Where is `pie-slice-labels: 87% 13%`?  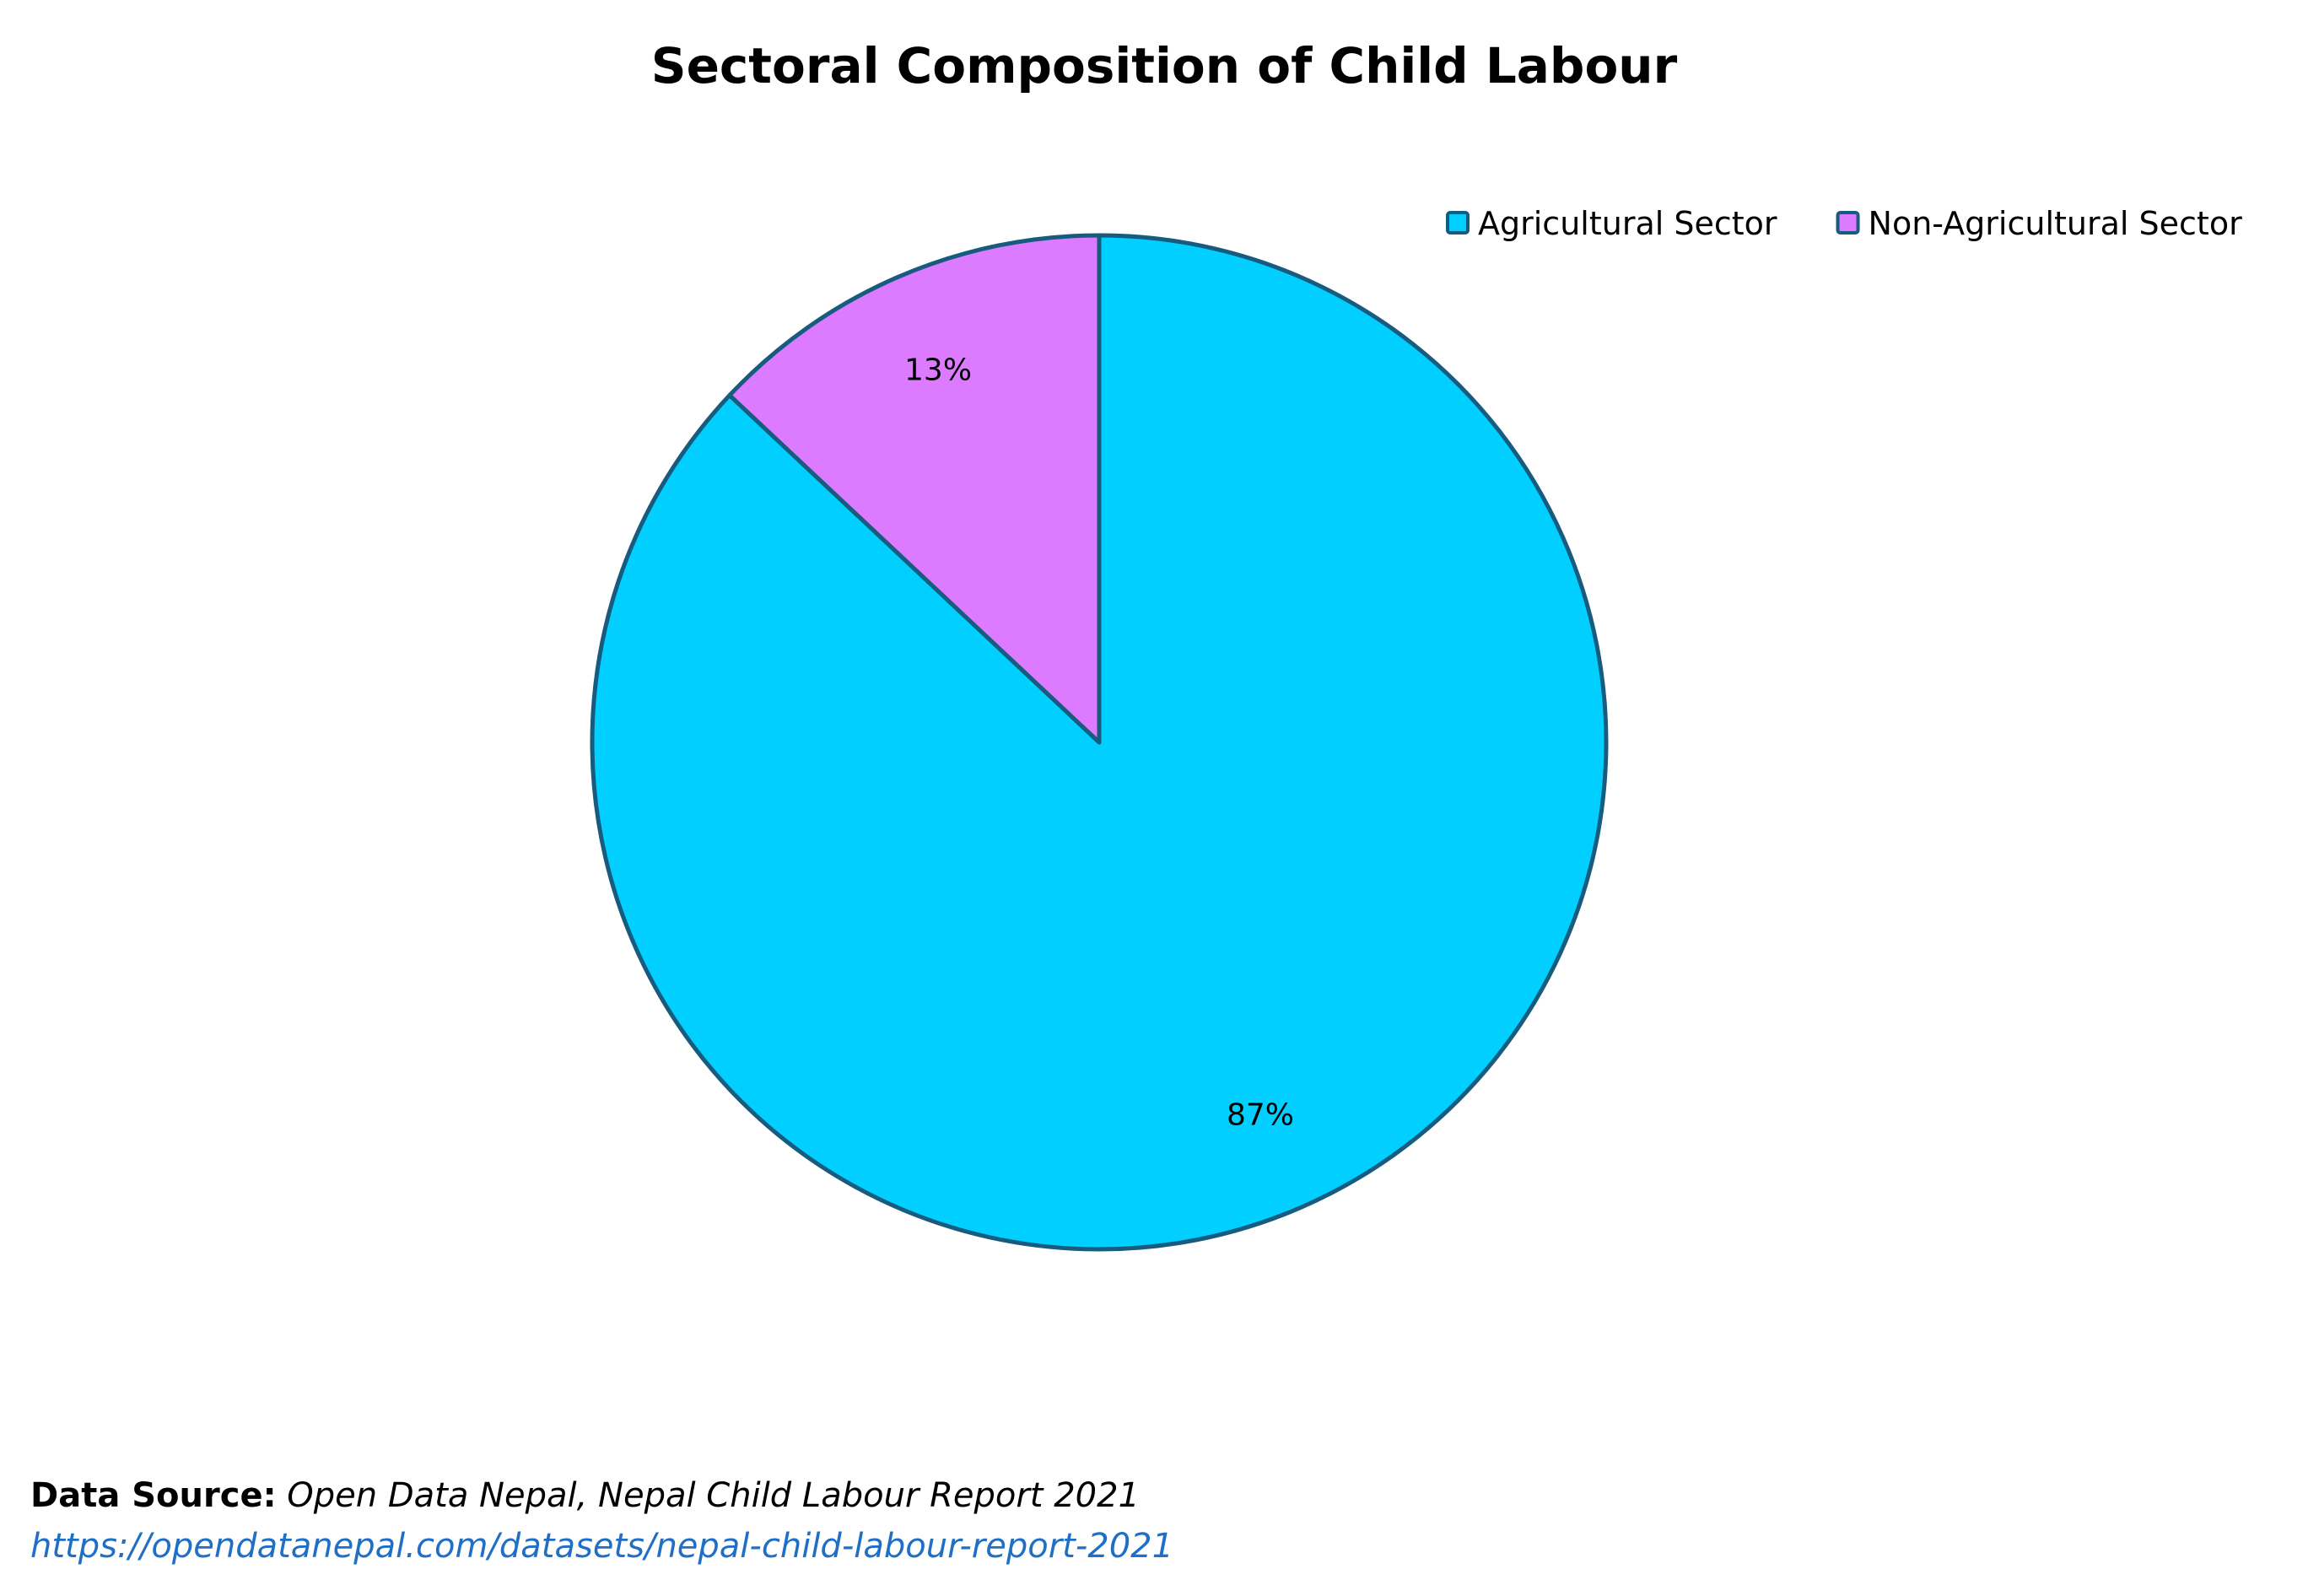 pie-slice-labels: 87% 13% is located at coordinates (1099, 743).